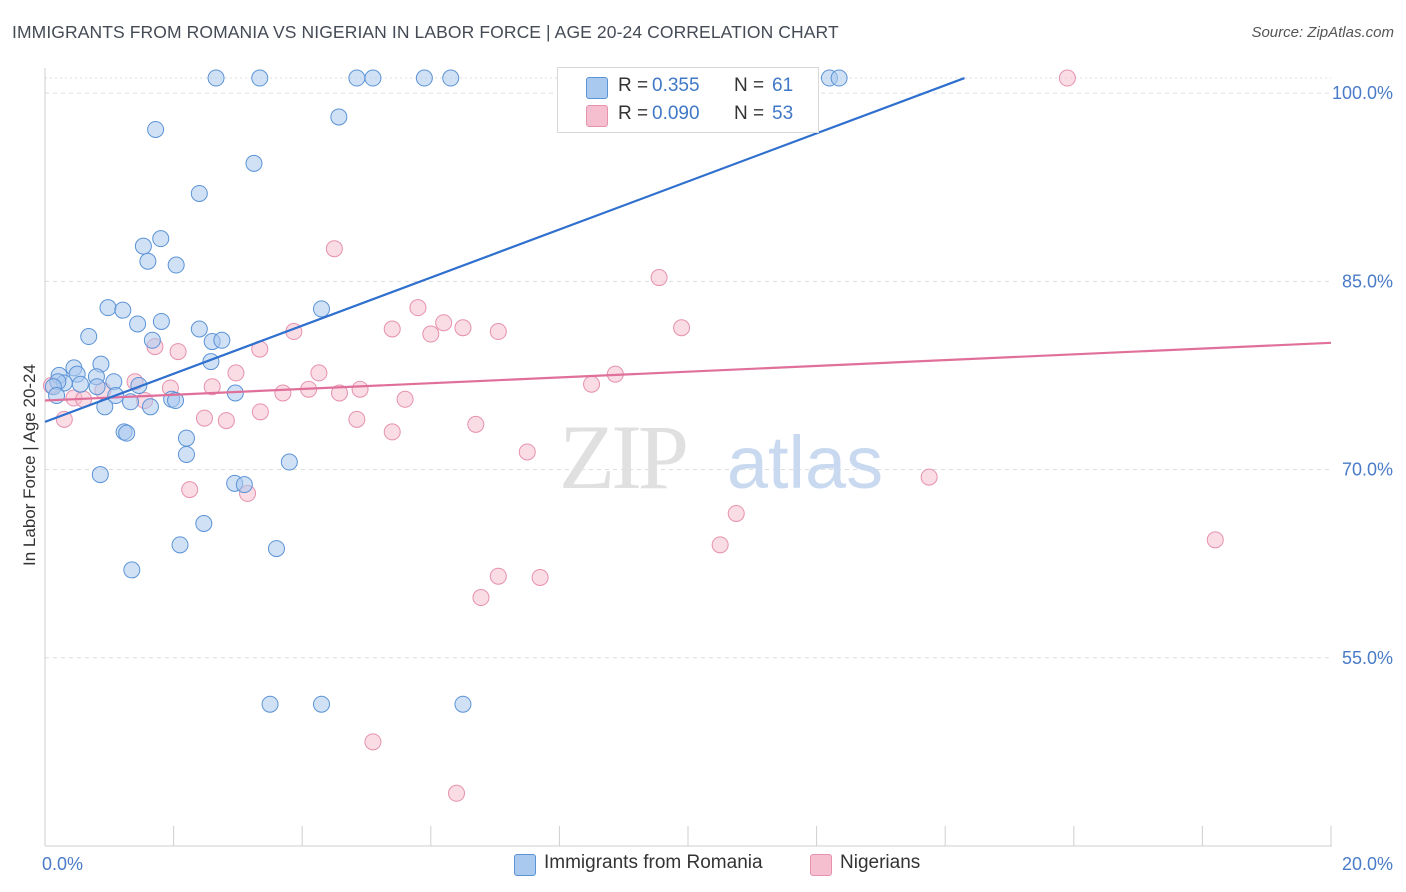  What do you see at coordinates (1367, 470) in the screenshot?
I see `y-tick-label: 70.0%` at bounding box center [1367, 470].